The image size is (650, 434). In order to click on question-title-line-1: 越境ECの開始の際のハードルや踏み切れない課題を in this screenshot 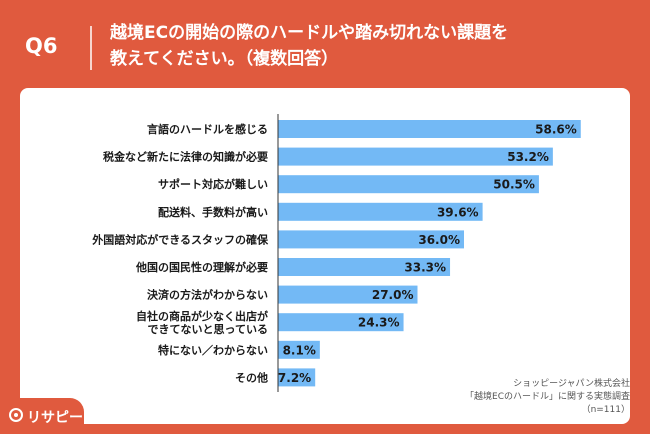, I will do `click(309, 33)`.